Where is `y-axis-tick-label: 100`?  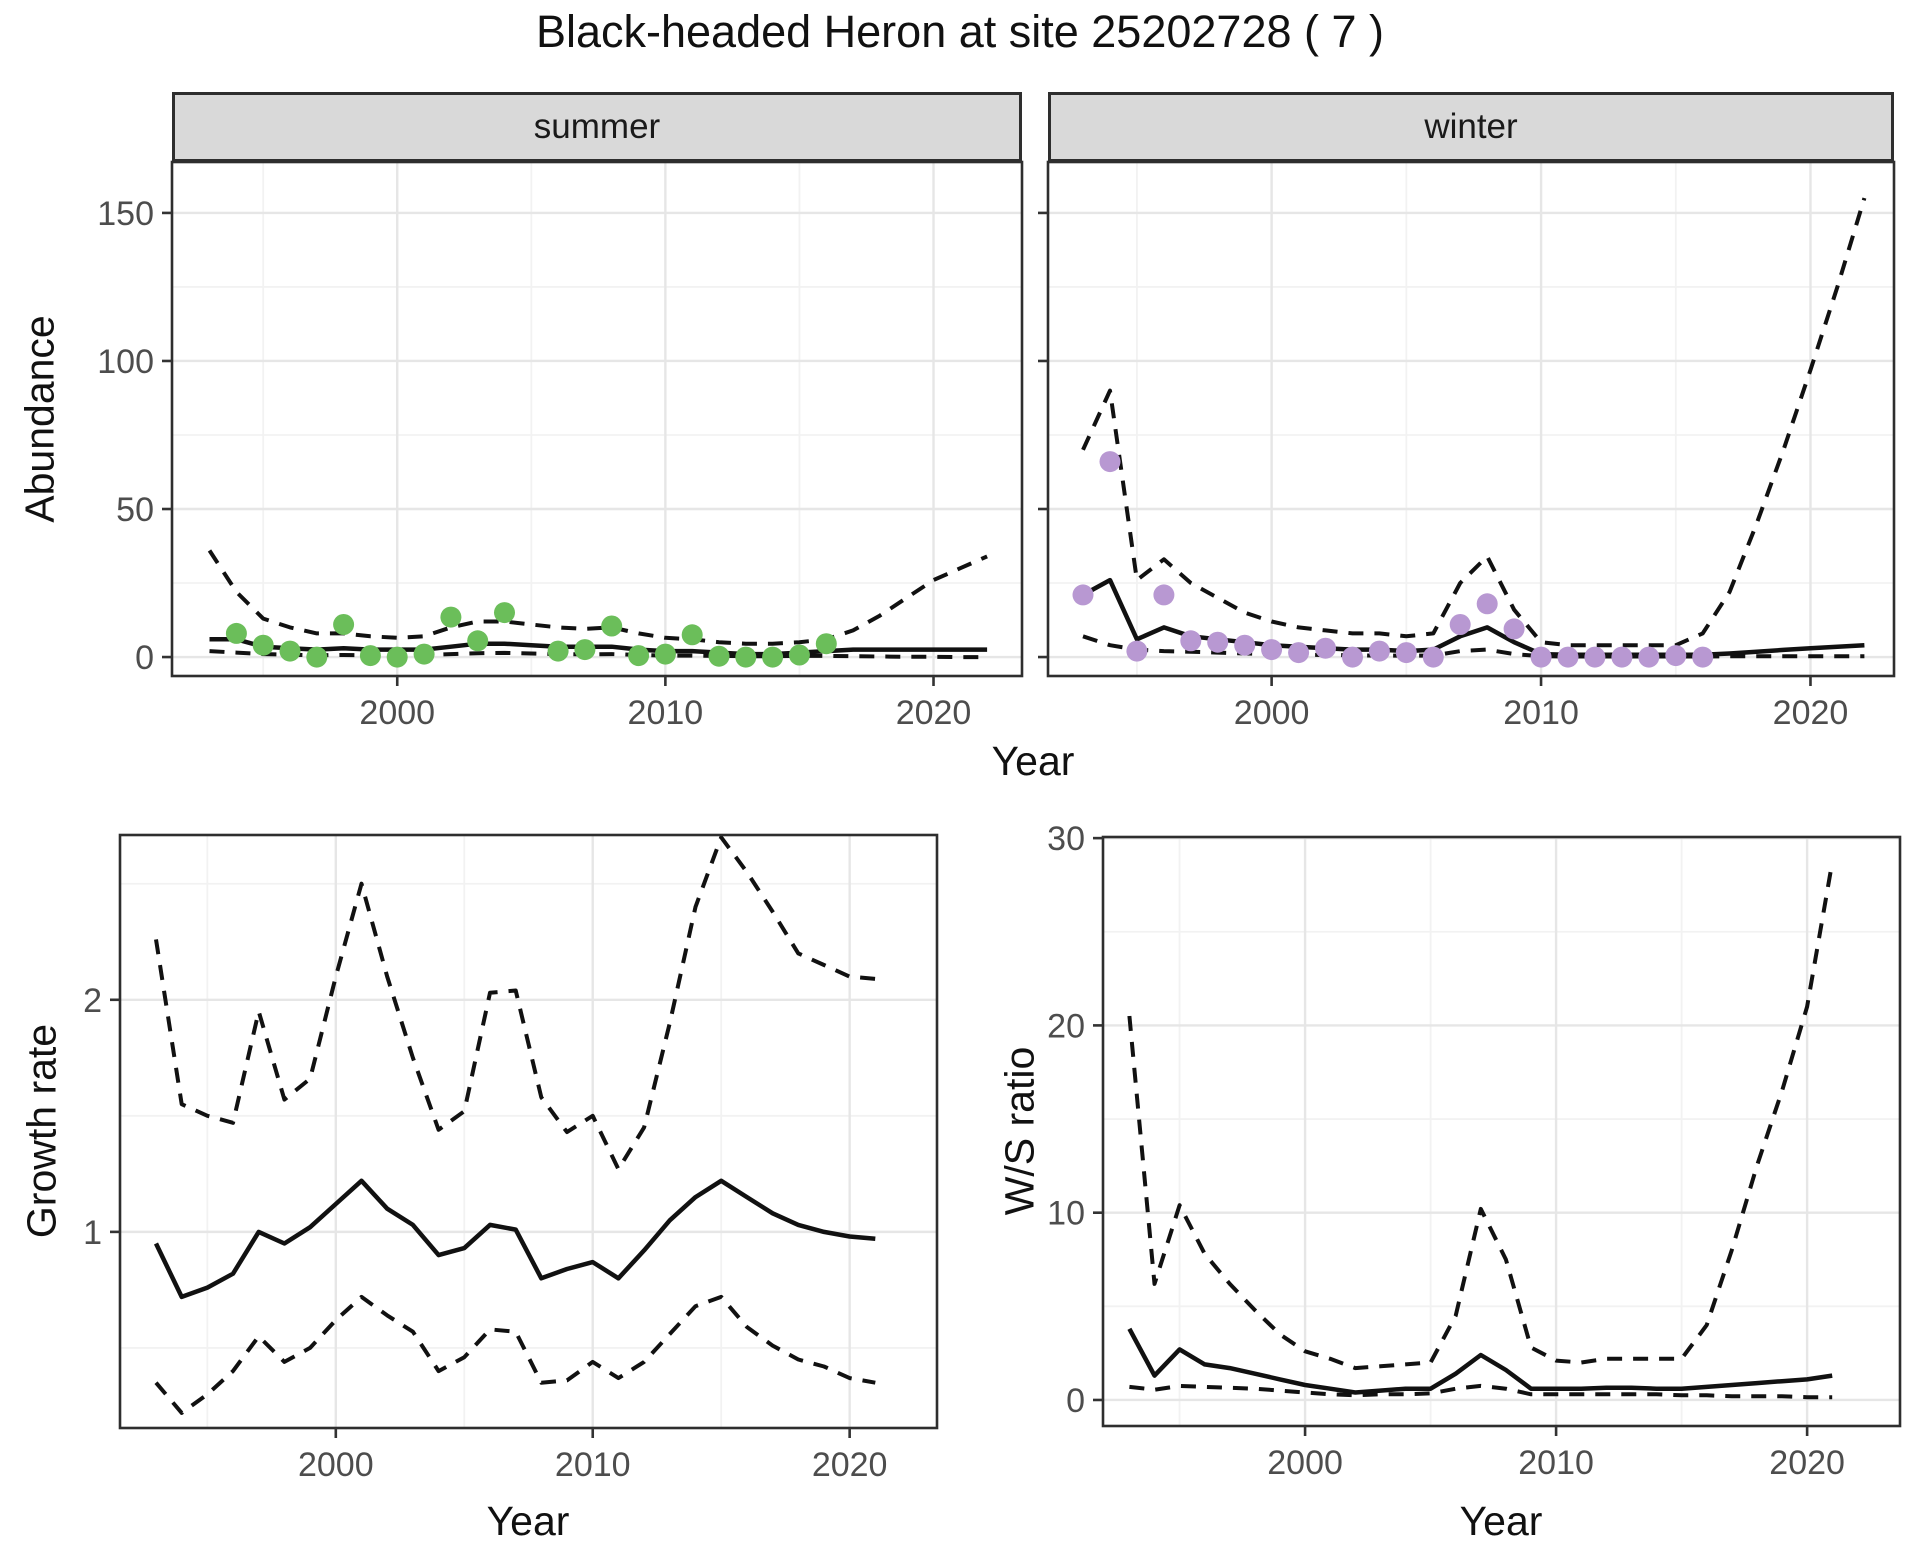
y-axis-tick-label: 100 is located at coordinates (125, 362).